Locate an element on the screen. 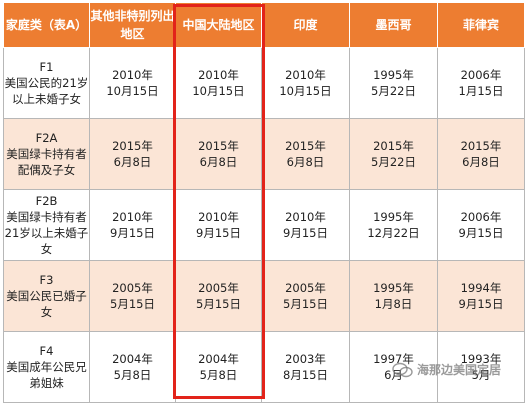  date-month-day: 8月15日 is located at coordinates (305, 375).